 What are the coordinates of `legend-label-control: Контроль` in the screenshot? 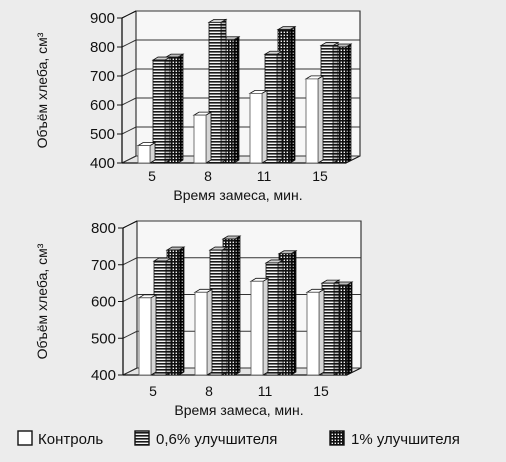 It's located at (70, 439).